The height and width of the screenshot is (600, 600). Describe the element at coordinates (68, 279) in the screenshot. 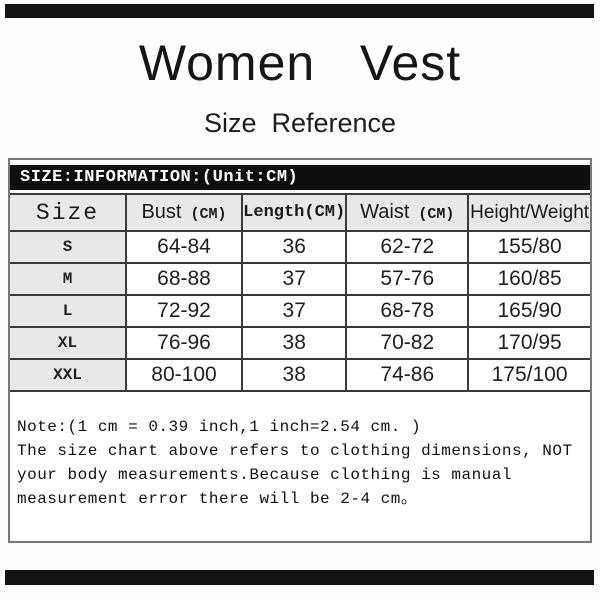

I see `size-label-m: M` at that location.